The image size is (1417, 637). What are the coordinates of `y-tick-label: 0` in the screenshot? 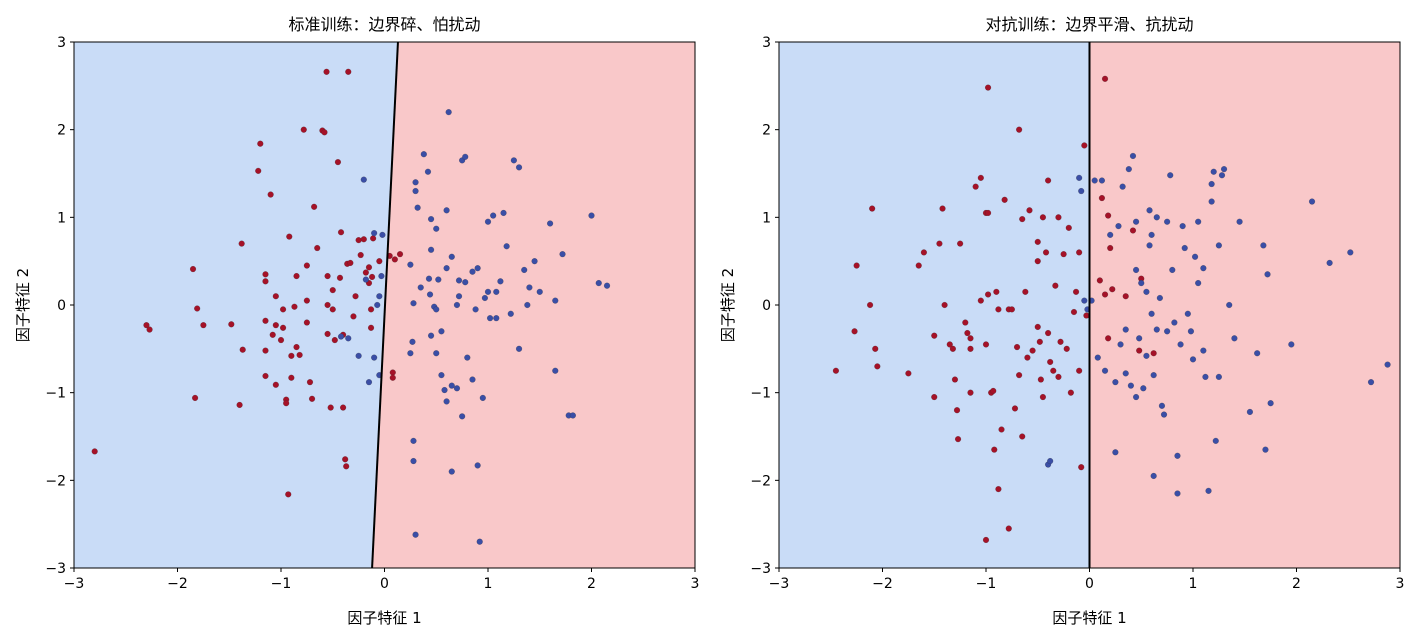 It's located at (766, 306).